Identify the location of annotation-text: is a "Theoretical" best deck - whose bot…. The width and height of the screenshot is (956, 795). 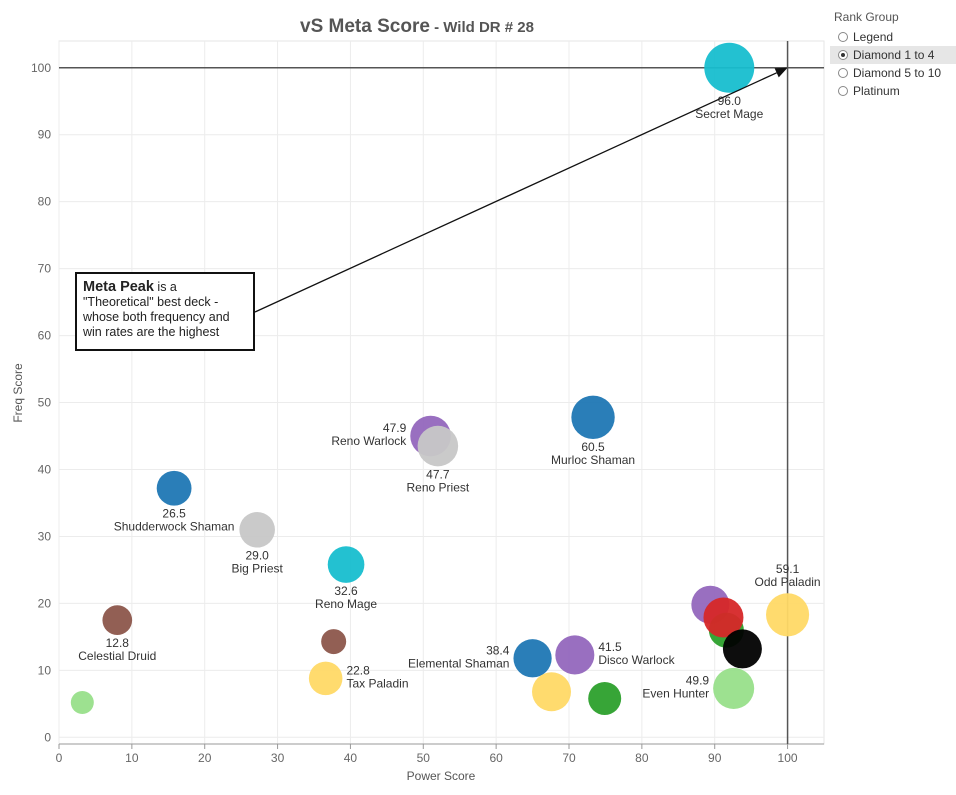
(156, 309).